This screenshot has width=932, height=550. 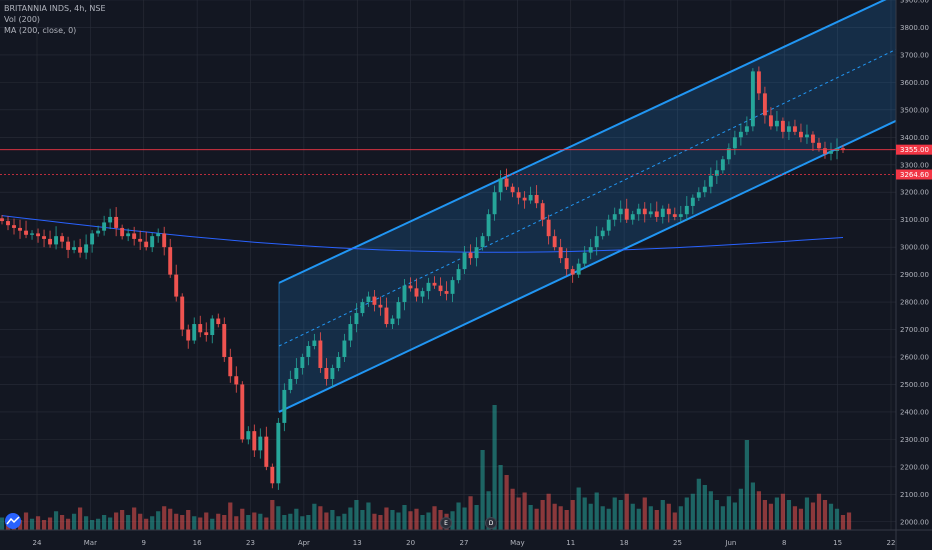 I want to click on y-tick-label: 2600.00, so click(x=914, y=357).